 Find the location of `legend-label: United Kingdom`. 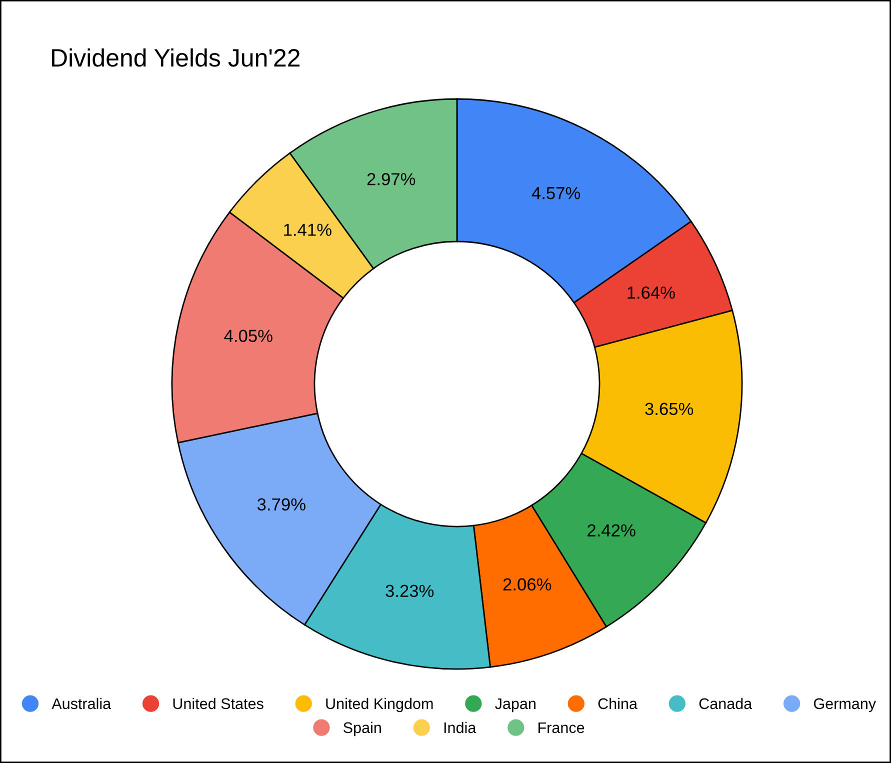

legend-label: United Kingdom is located at coordinates (379, 705).